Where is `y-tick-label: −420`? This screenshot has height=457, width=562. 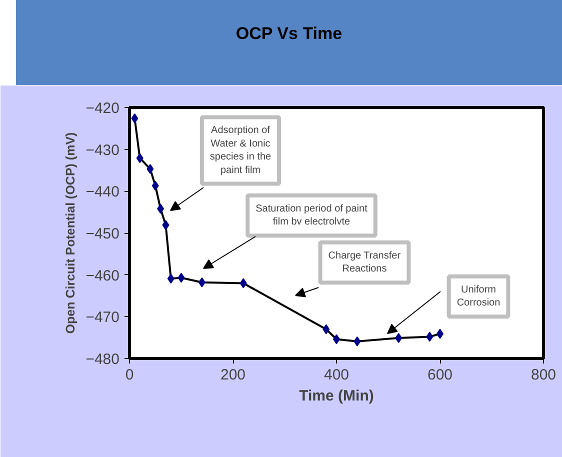 y-tick-label: −420 is located at coordinates (103, 108).